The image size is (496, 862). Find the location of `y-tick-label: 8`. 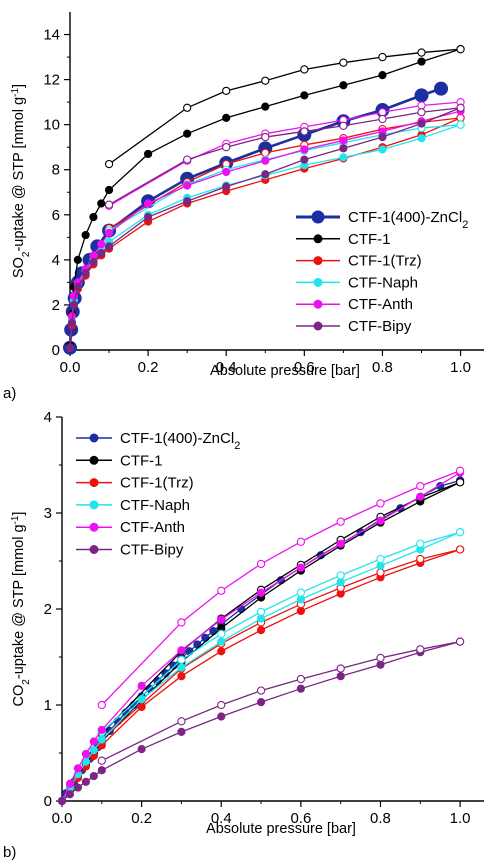

y-tick-label: 8 is located at coordinates (56, 170).